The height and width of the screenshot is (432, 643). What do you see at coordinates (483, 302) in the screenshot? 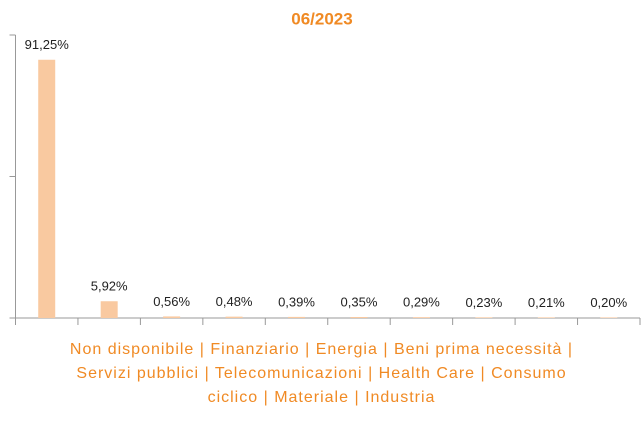
I see `value-label: 0,23%` at bounding box center [483, 302].